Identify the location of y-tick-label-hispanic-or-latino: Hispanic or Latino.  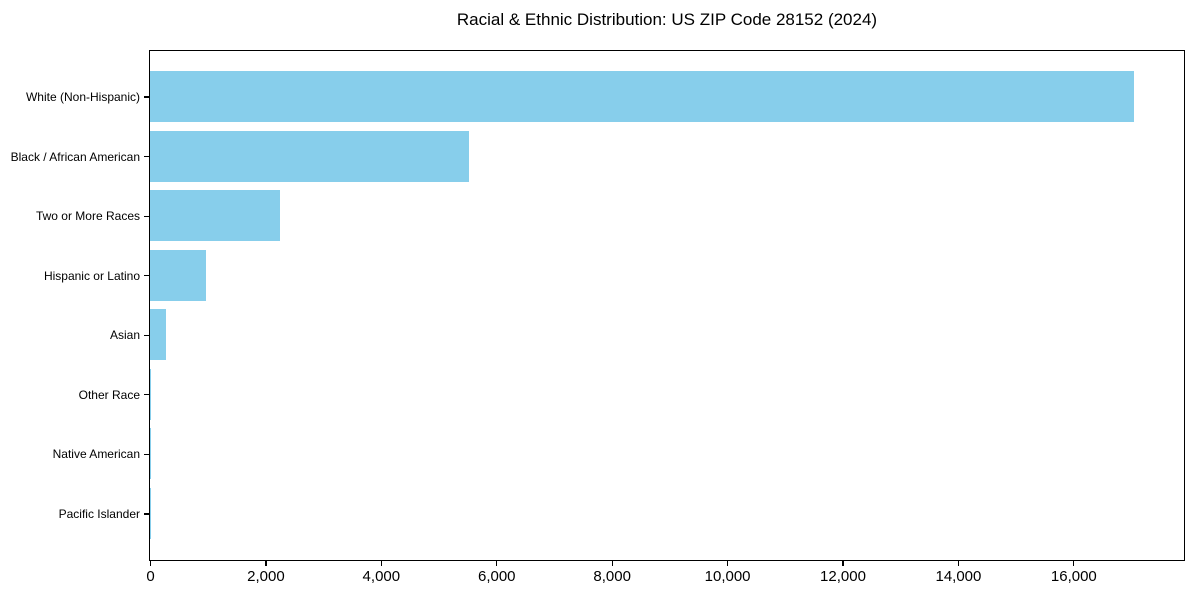
(91, 275).